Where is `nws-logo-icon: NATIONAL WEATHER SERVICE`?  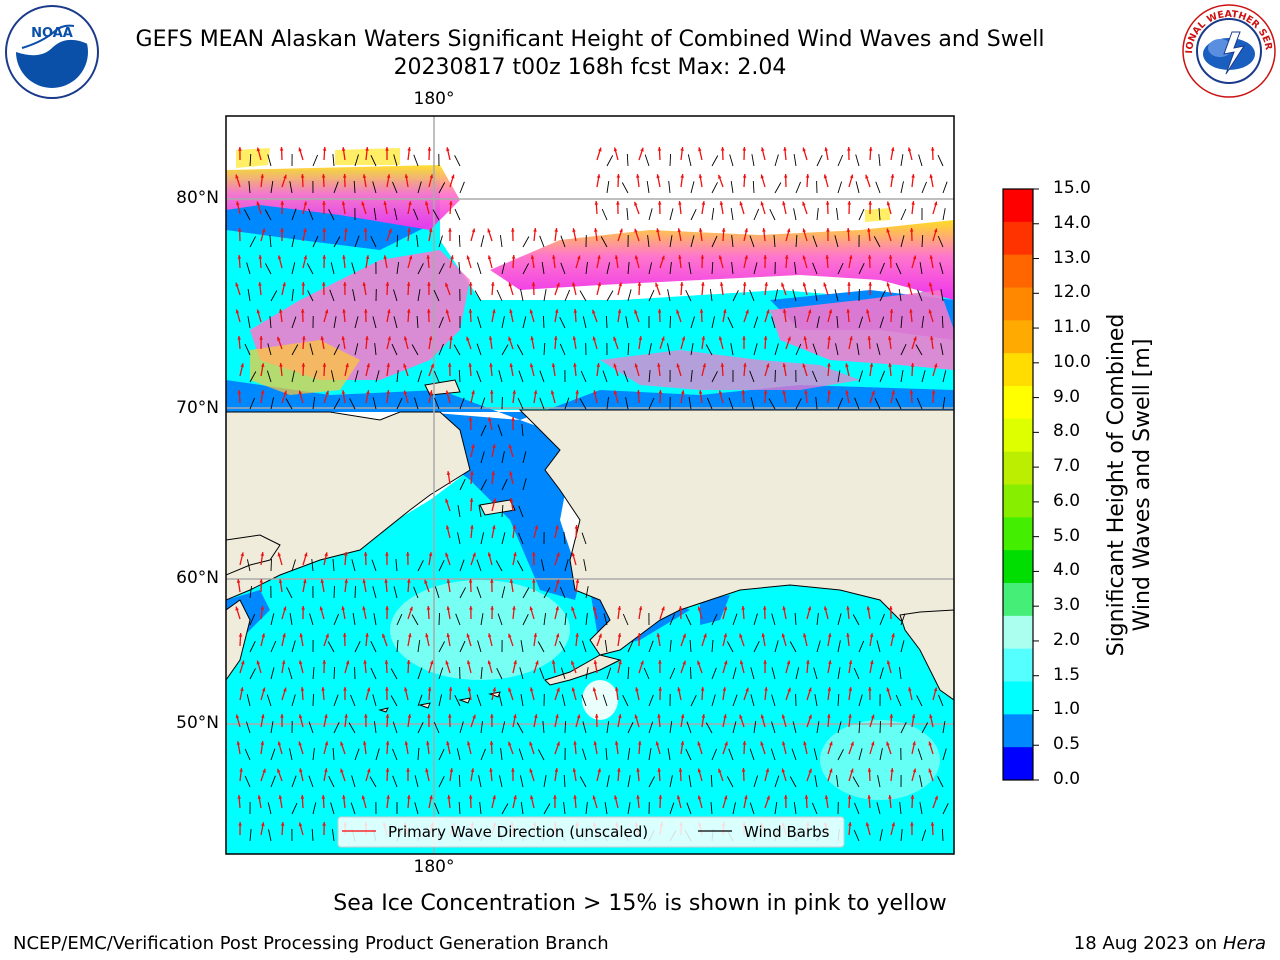
nws-logo-icon: NATIONAL WEATHER SERVICE is located at coordinates (1228, 50).